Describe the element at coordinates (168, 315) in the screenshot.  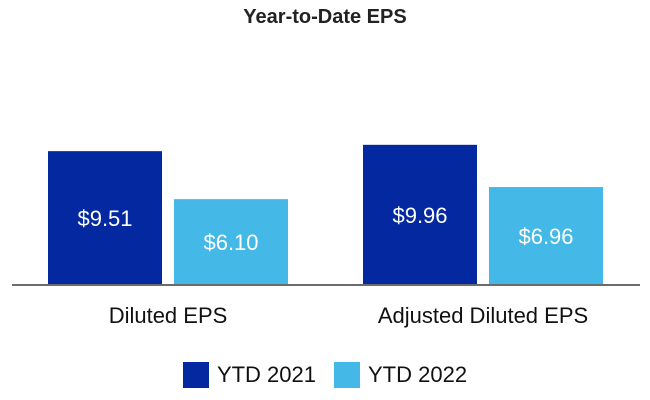
I see `category-label-1: Diluted EPS` at that location.